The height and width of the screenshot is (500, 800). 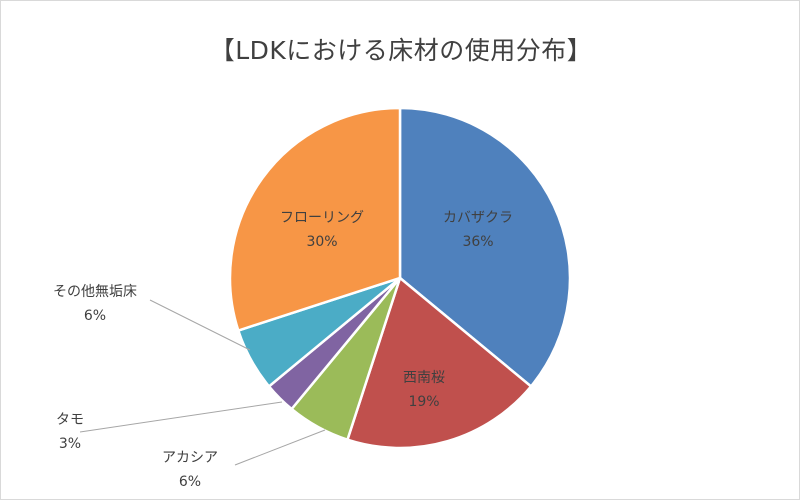 I want to click on slice-label: フローリング, so click(x=322, y=218).